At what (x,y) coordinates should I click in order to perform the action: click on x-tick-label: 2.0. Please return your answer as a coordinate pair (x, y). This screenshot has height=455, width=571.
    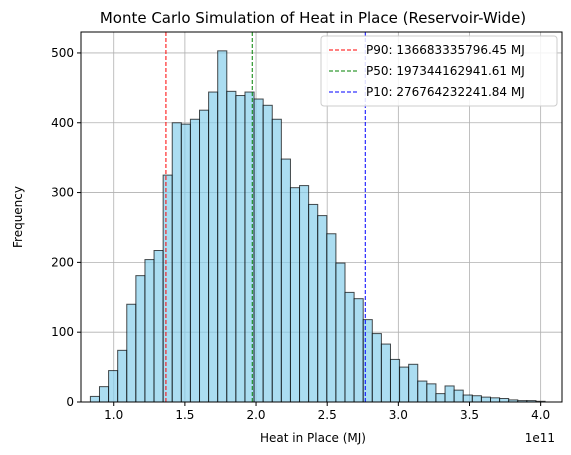
    Looking at the image, I should click on (255, 415).